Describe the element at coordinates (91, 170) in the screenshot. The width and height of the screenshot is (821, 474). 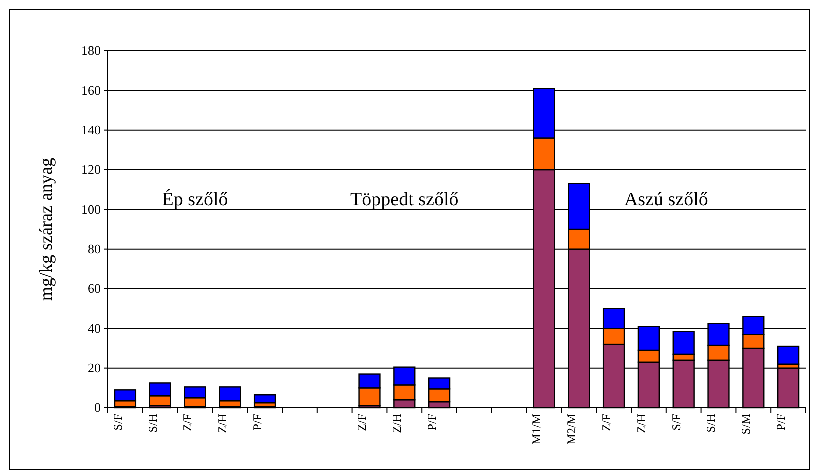
I see `y-tick-label: 120` at that location.